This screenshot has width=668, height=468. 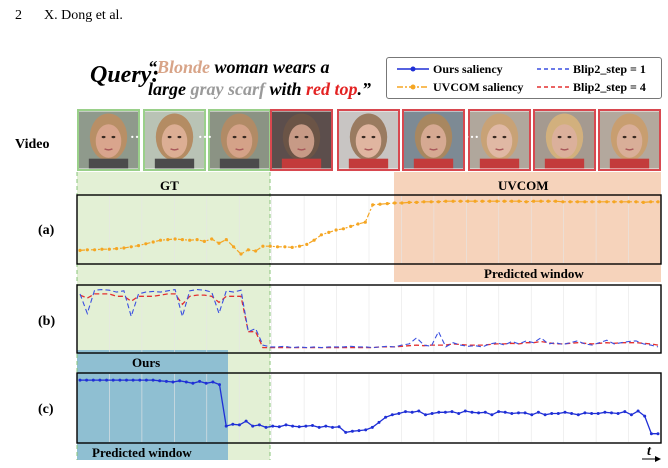 I want to click on panel-a-frame, so click(x=369, y=229).